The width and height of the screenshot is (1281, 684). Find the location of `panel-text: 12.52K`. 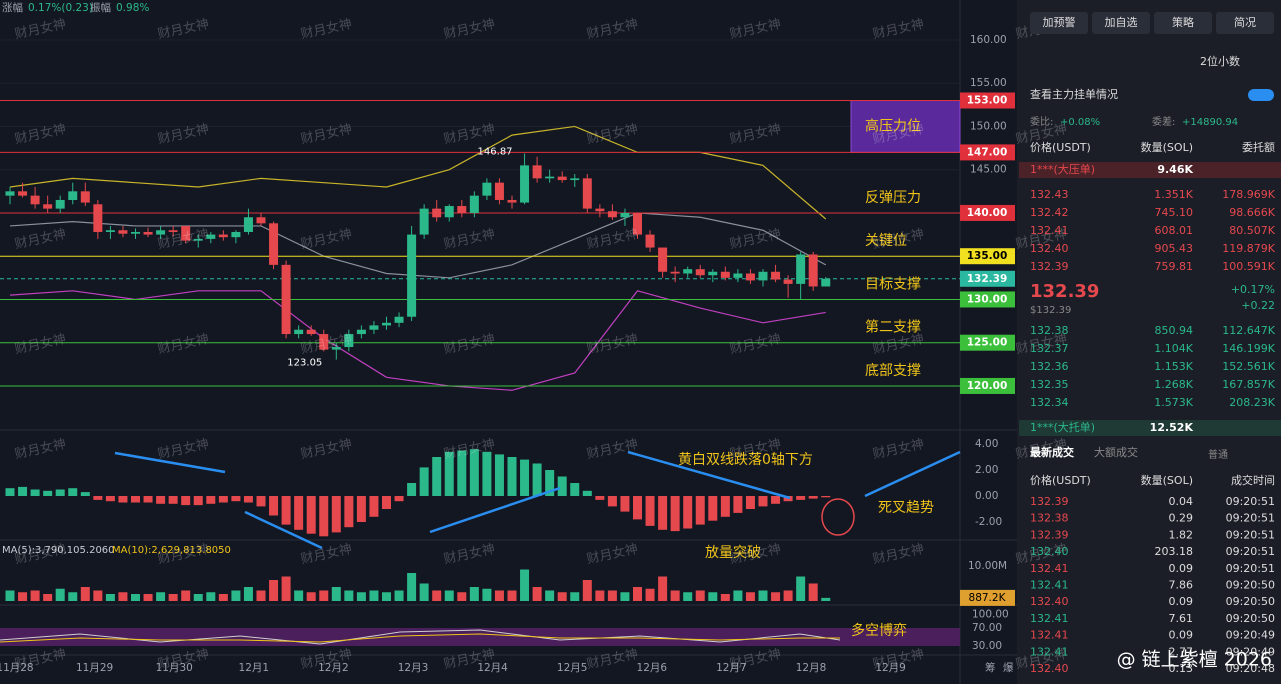

panel-text: 12.52K is located at coordinates (1172, 427).